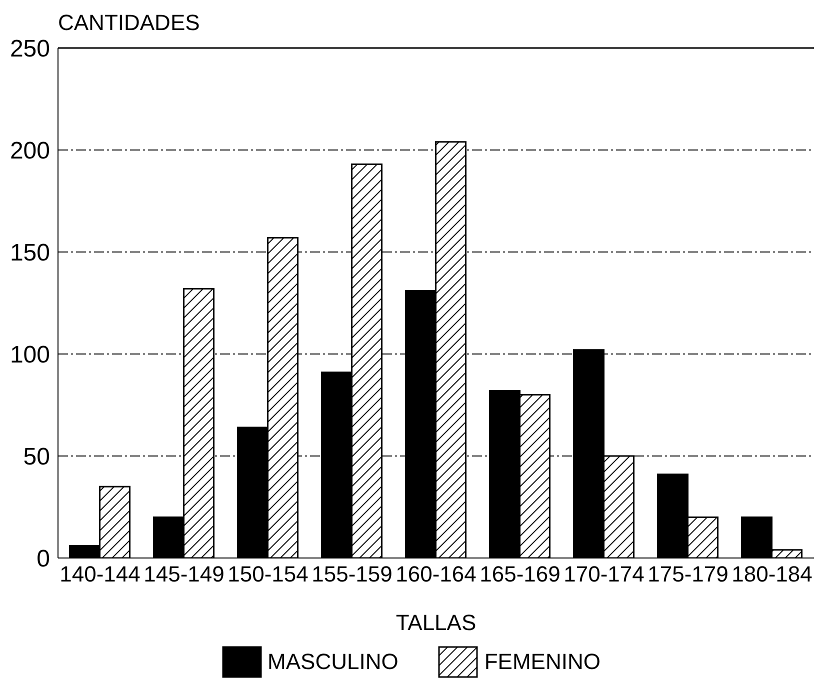 The image size is (826, 687). I want to click on x-tick-label: 155-159, so click(352, 574).